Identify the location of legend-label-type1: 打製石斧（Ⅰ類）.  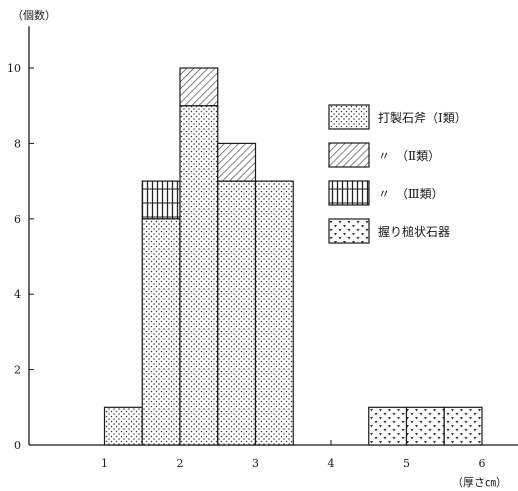
(422, 118).